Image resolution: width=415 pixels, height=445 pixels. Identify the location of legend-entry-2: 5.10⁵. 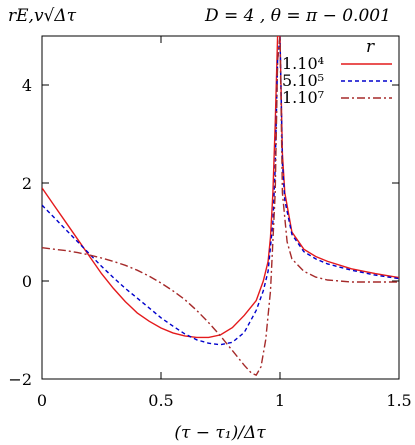
(337, 80).